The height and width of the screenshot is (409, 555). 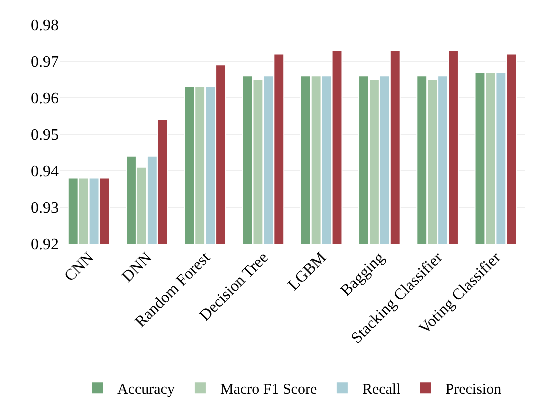 What do you see at coordinates (45, 209) in the screenshot?
I see `y-tick-label: 0.93` at bounding box center [45, 209].